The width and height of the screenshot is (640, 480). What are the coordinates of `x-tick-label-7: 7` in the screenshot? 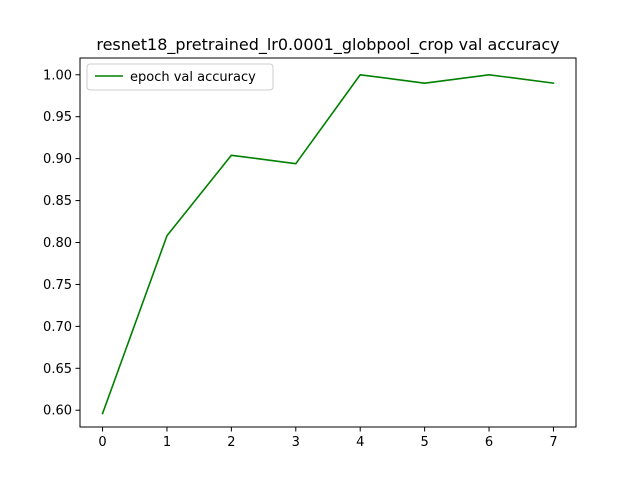 It's located at (553, 442).